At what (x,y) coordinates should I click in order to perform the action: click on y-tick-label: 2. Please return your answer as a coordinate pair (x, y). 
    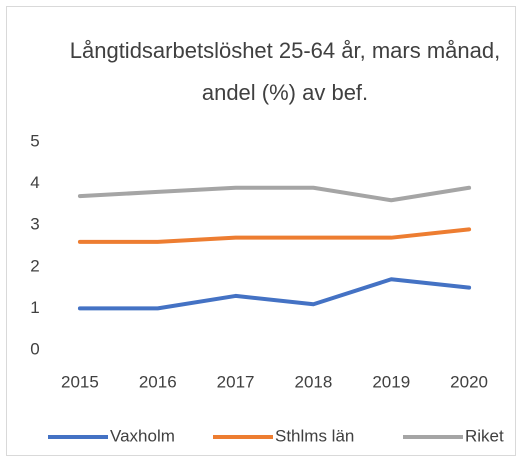
    Looking at the image, I should click on (34, 265).